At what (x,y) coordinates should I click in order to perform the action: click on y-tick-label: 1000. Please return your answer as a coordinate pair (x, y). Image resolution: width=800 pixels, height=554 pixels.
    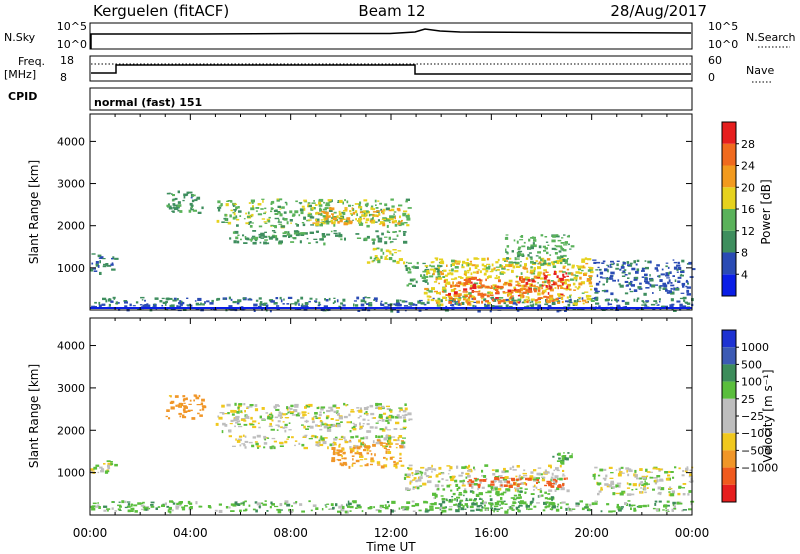
    Looking at the image, I should click on (71, 268).